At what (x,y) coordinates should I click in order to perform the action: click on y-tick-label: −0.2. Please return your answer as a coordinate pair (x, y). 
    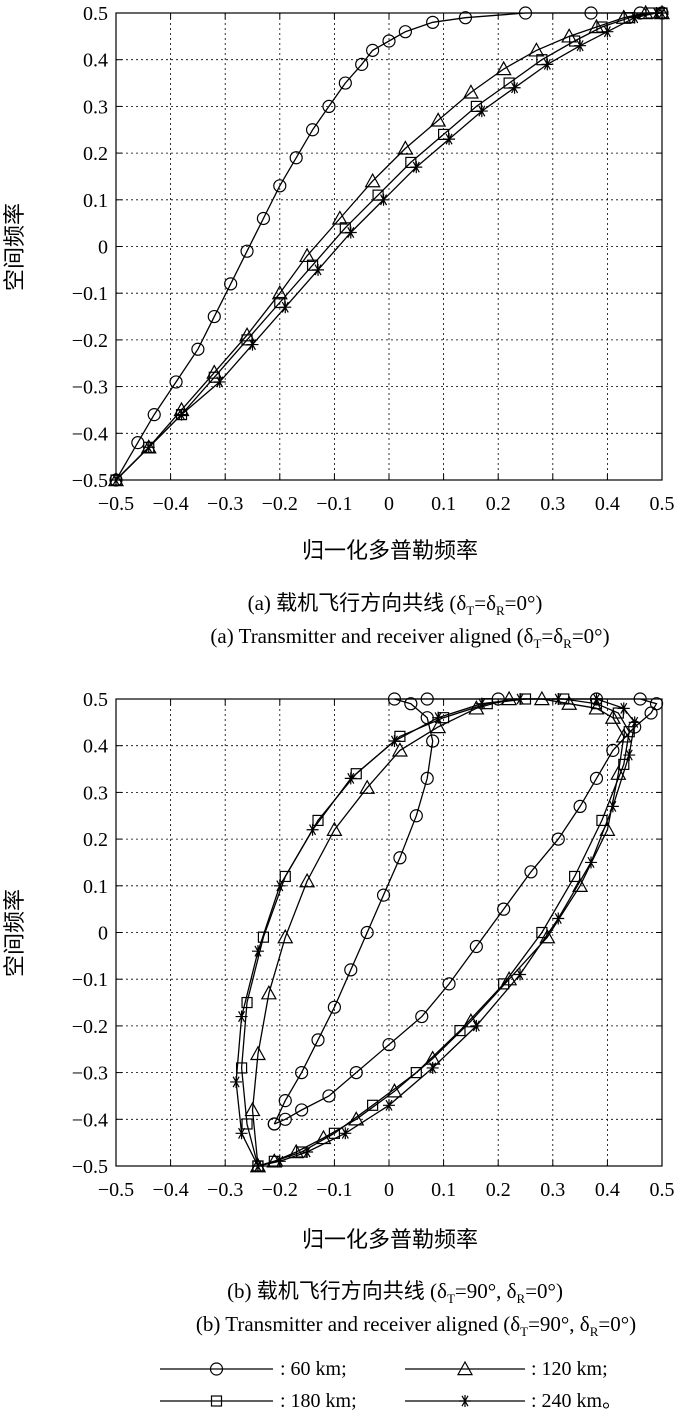
    Looking at the image, I should click on (90, 1027).